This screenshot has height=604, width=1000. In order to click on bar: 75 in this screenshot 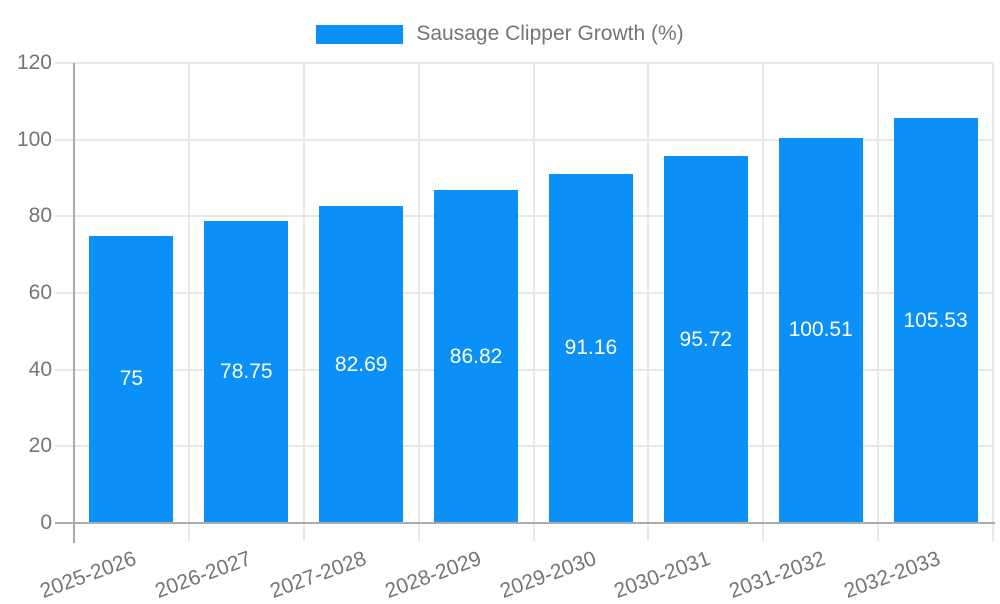, I will do `click(131, 379)`.